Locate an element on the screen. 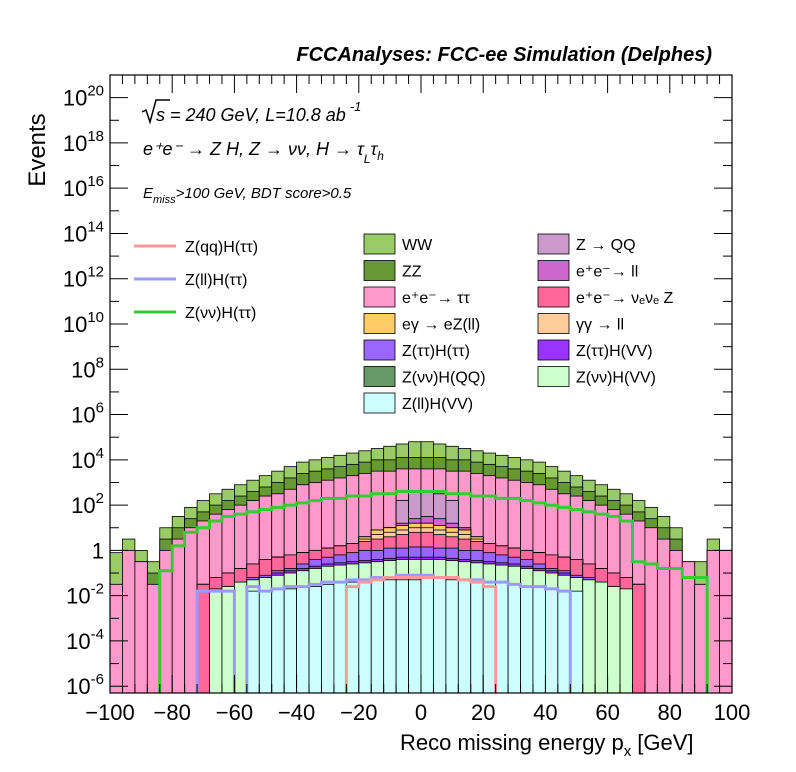 This screenshot has width=796, height=772. y-tick-label: 10¹⁰ is located at coordinates (83, 323).